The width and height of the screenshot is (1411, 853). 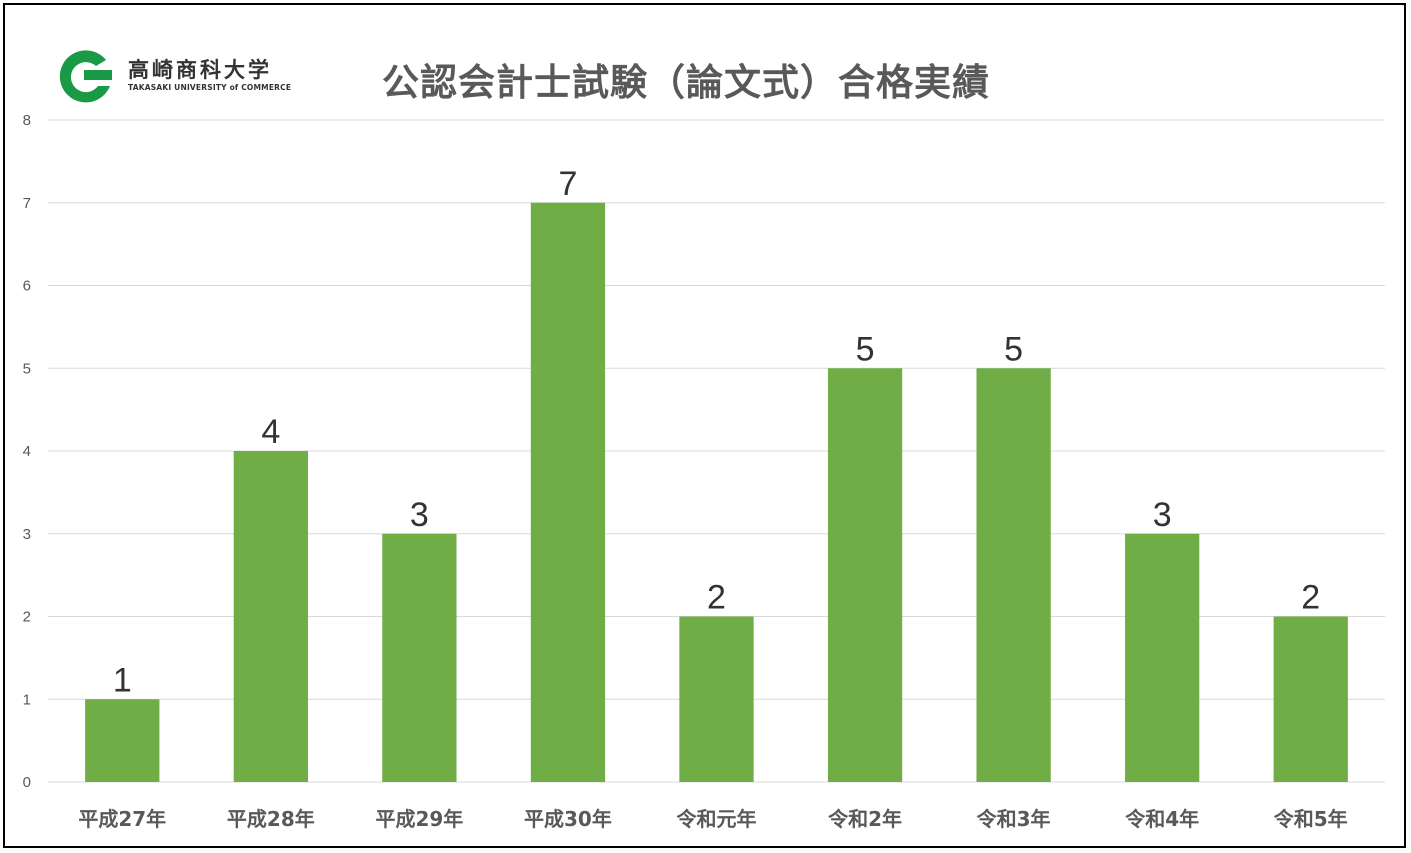 What do you see at coordinates (85, 76) in the screenshot?
I see `logo-mark-icon` at bounding box center [85, 76].